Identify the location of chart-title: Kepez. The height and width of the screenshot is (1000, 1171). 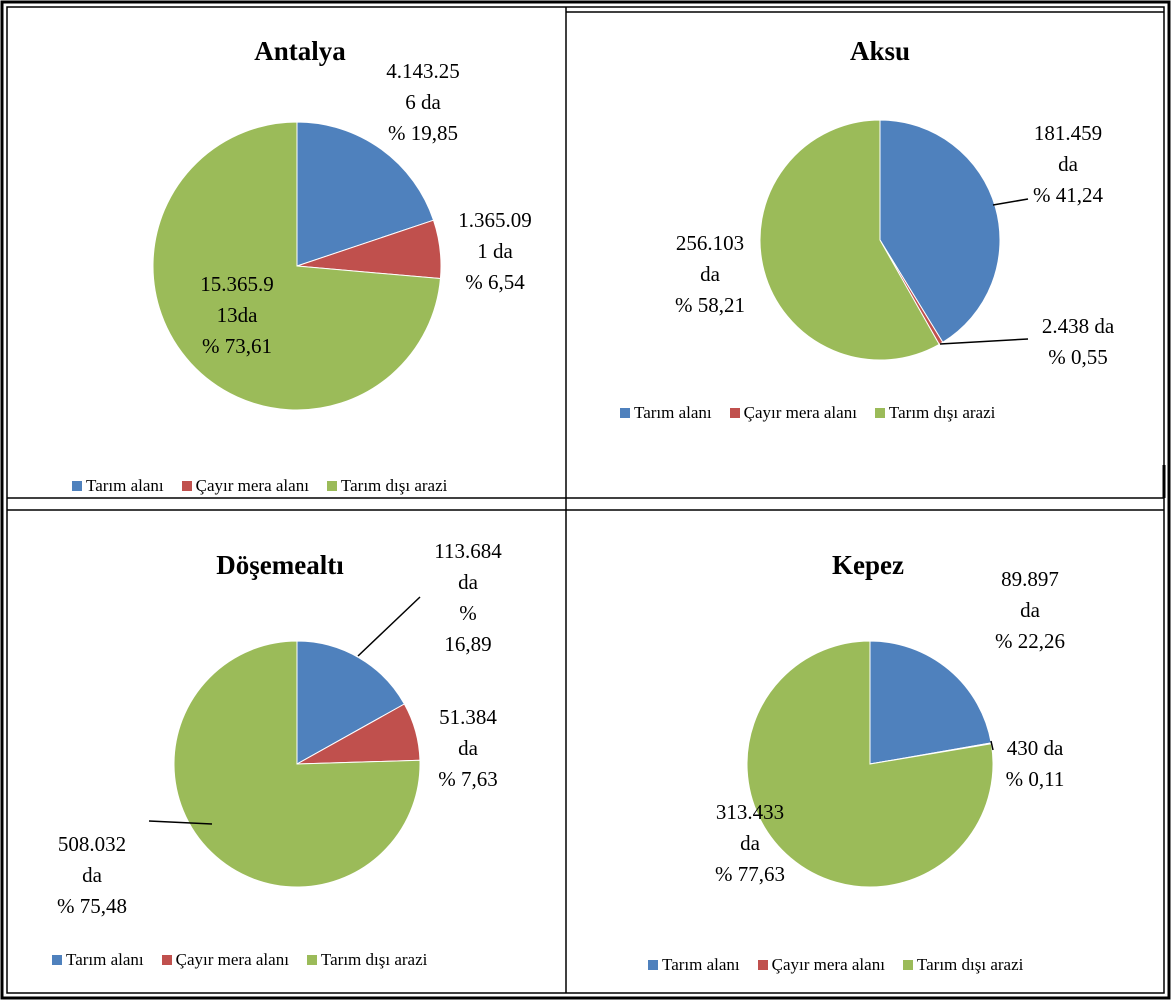
(868, 565).